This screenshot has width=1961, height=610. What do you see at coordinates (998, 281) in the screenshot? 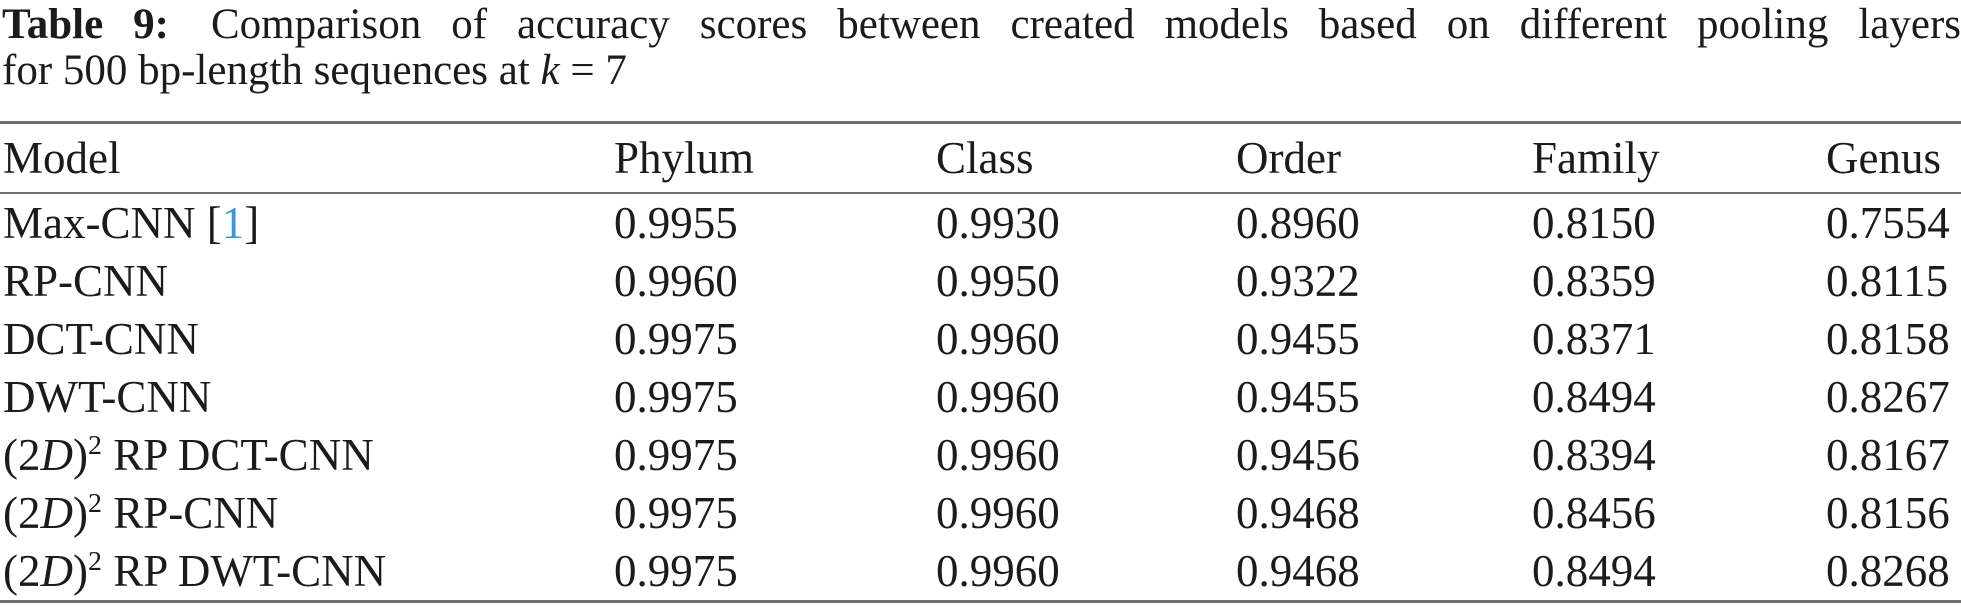
I see `value-cell: 0.9950` at bounding box center [998, 281].